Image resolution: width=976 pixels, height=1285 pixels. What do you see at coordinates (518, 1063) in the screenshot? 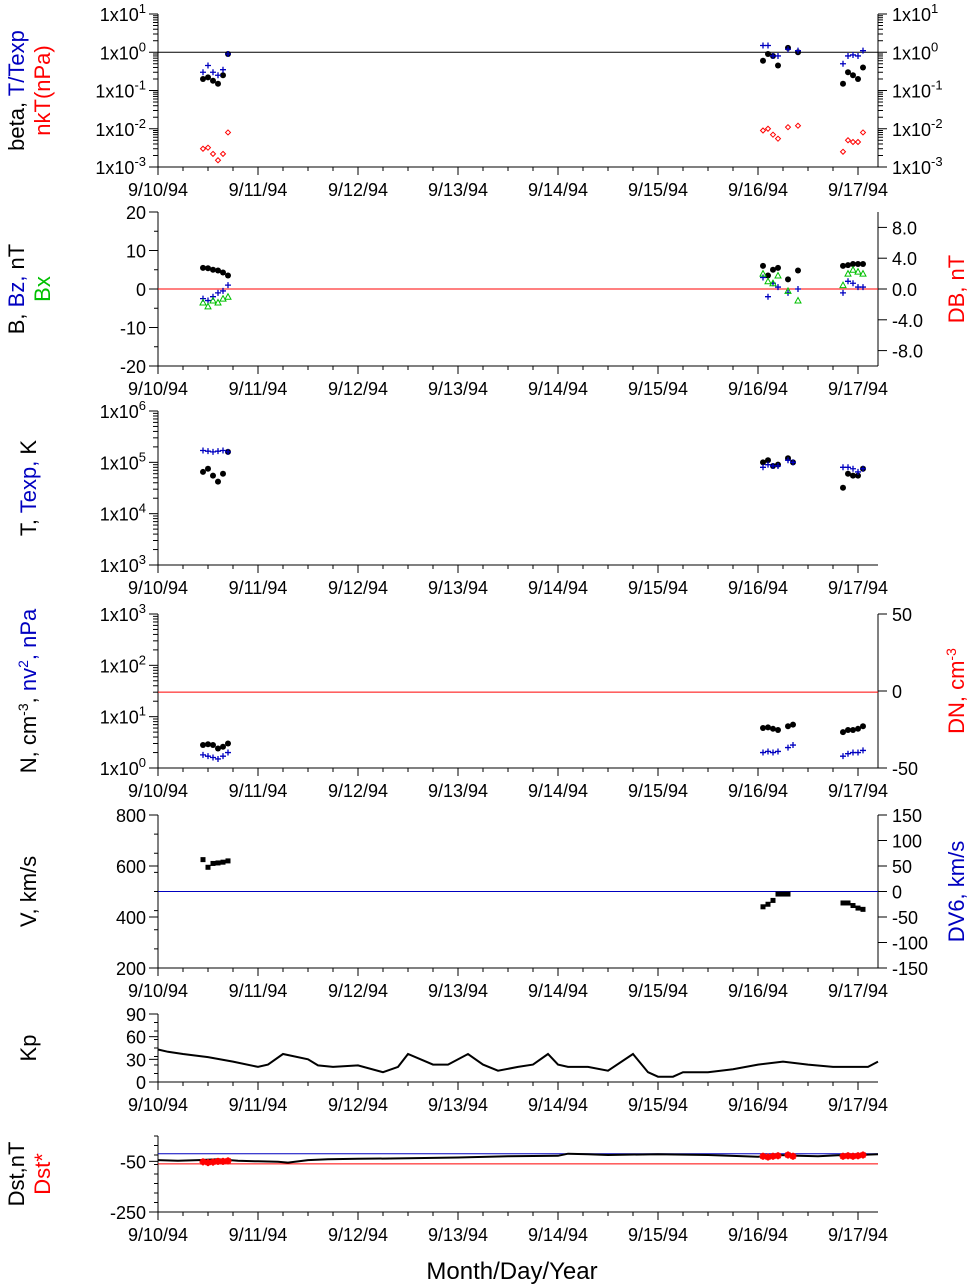
I see `panel-5-series-0-line` at bounding box center [518, 1063].